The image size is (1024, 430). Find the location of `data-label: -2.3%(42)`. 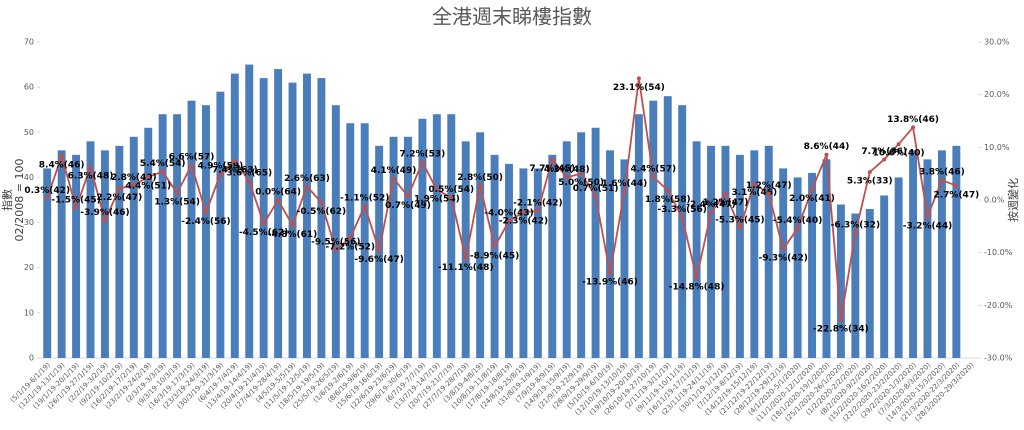

data-label: -2.3%(42) is located at coordinates (523, 222).